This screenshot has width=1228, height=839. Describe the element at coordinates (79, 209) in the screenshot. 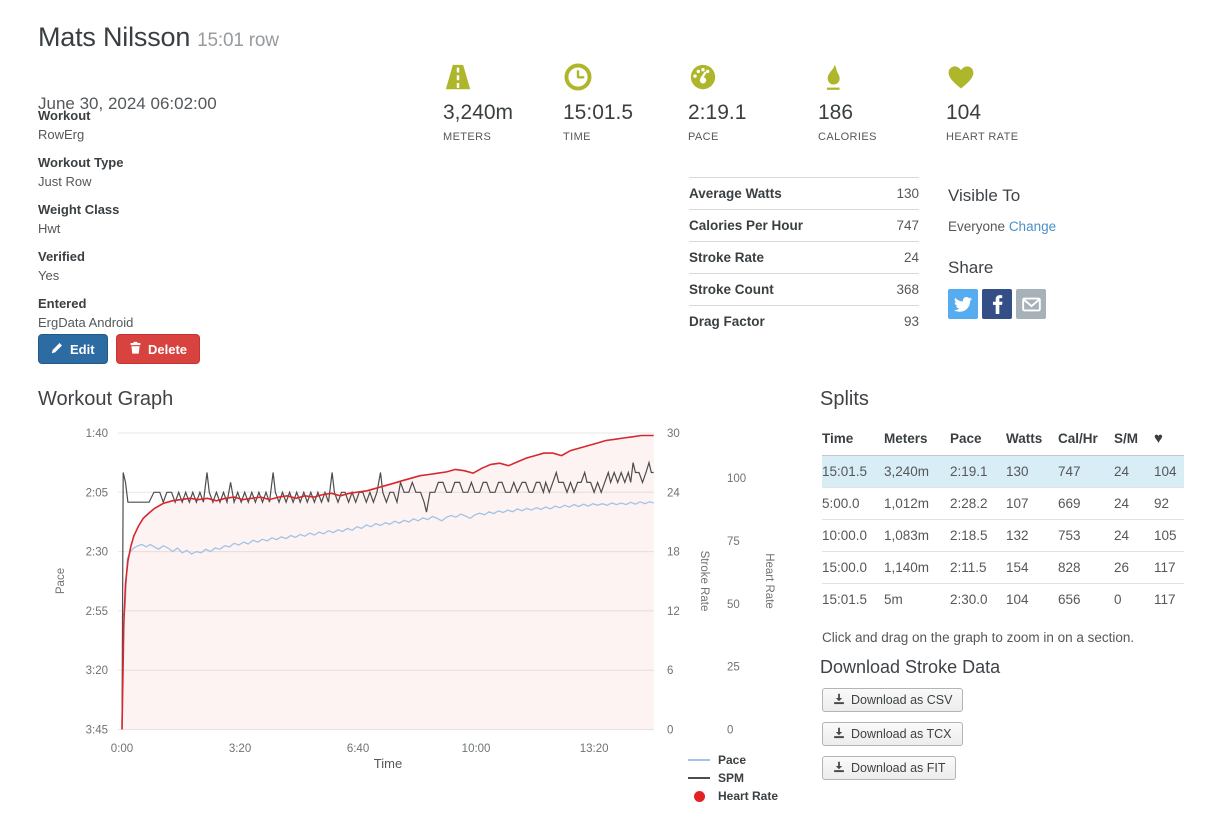

I see `detail-label: Weight Class` at that location.